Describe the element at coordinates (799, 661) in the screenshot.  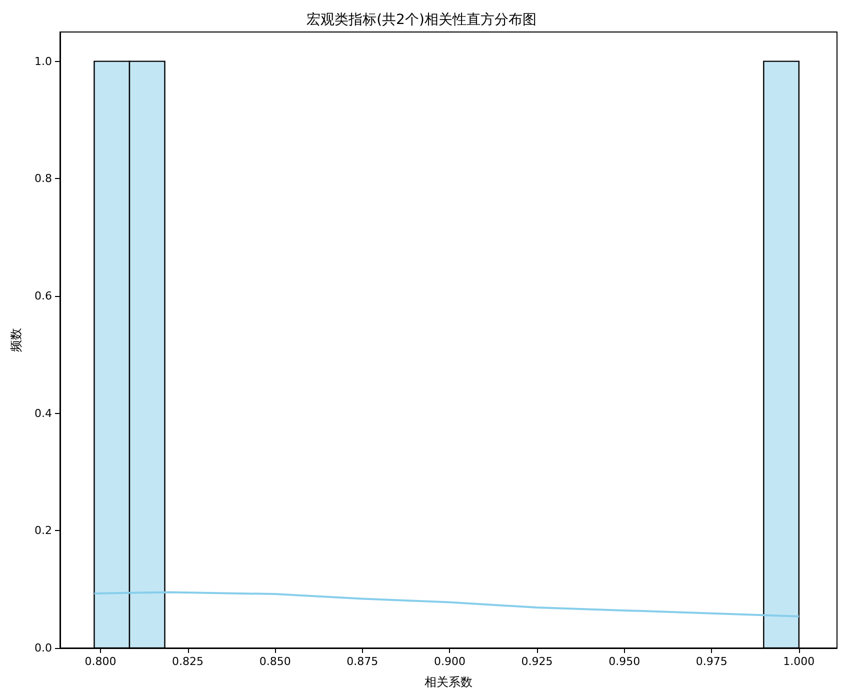
I see `x-tick-label: 1.000` at that location.